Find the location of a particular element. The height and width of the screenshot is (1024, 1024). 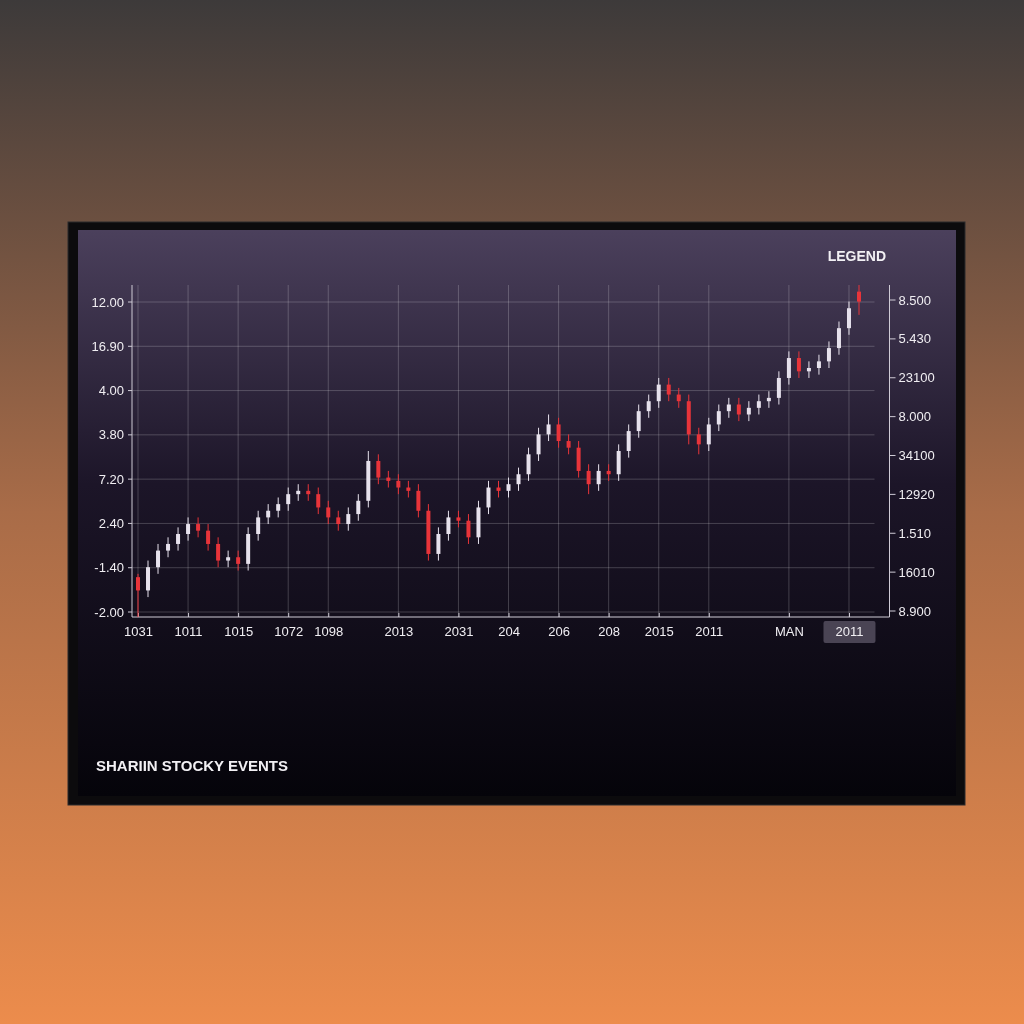

x-tick-label: 1015 is located at coordinates (239, 632).